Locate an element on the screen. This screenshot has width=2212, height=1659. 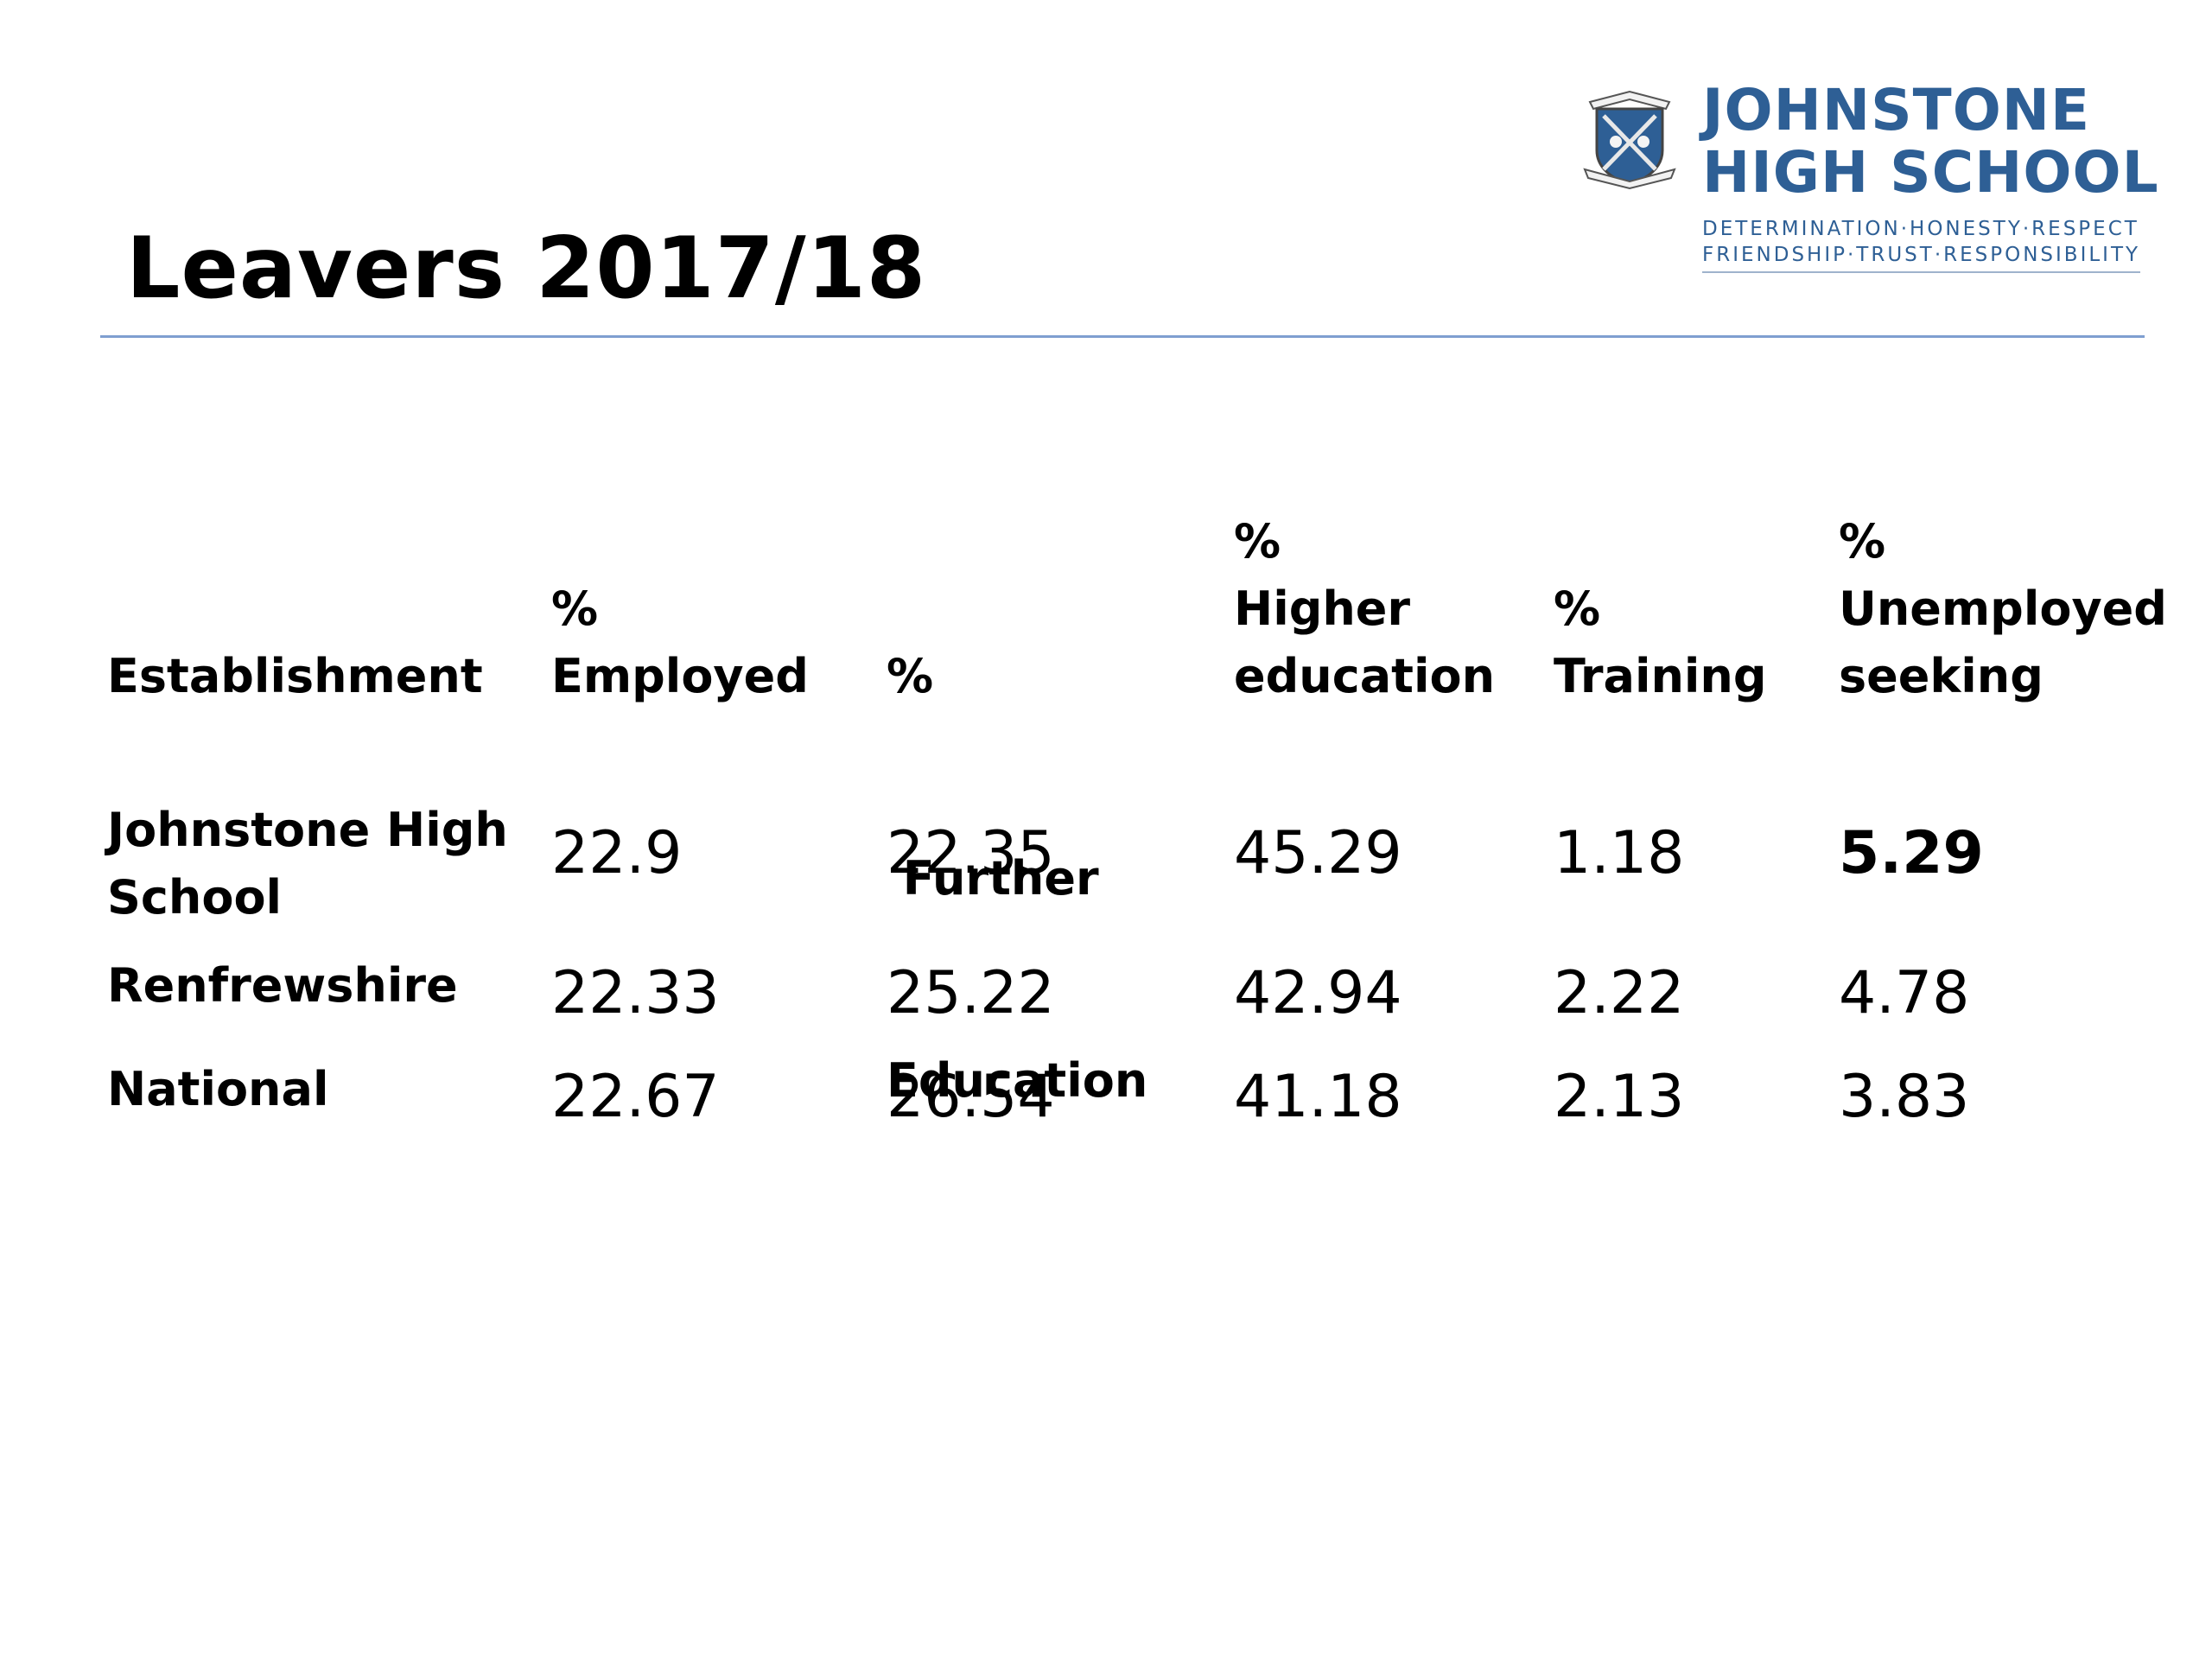
header-employed: % Employed is located at coordinates (680, 642).